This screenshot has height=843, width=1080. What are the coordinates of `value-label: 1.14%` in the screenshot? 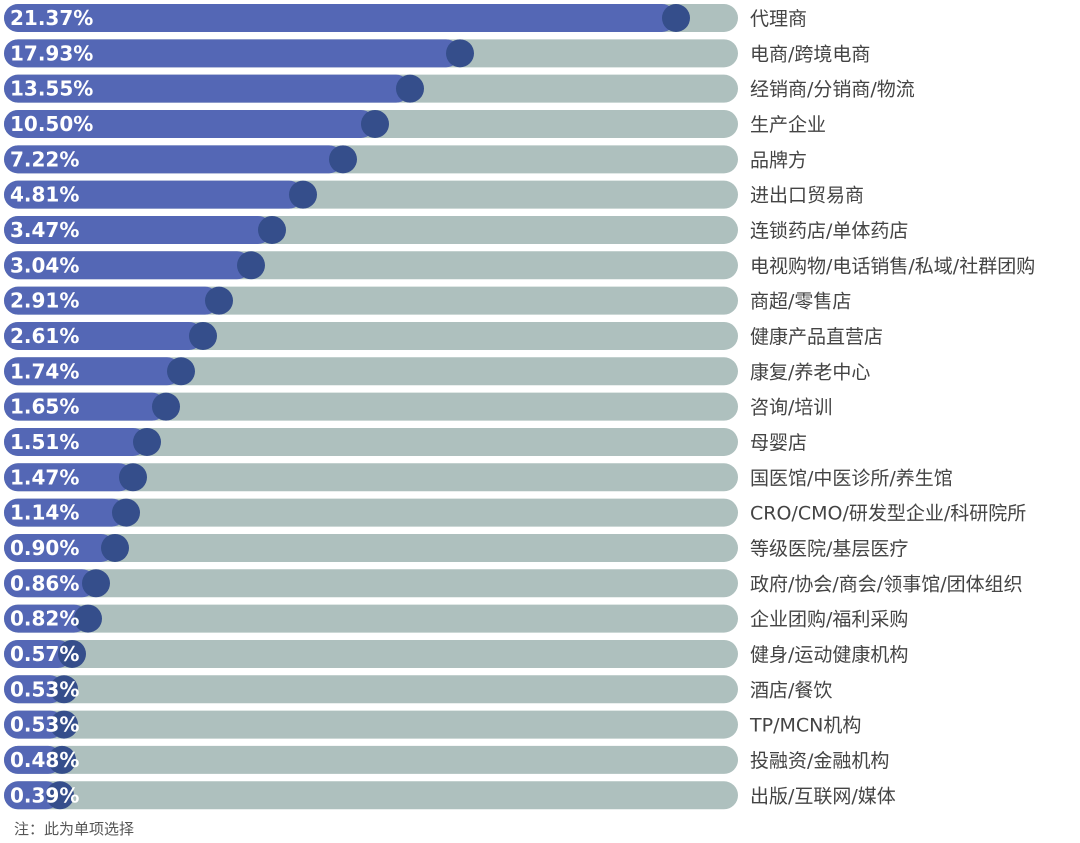 It's located at (44, 513).